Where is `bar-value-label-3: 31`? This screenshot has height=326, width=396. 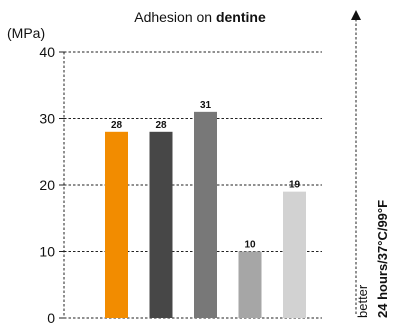
bar-value-label-3: 31 is located at coordinates (206, 105).